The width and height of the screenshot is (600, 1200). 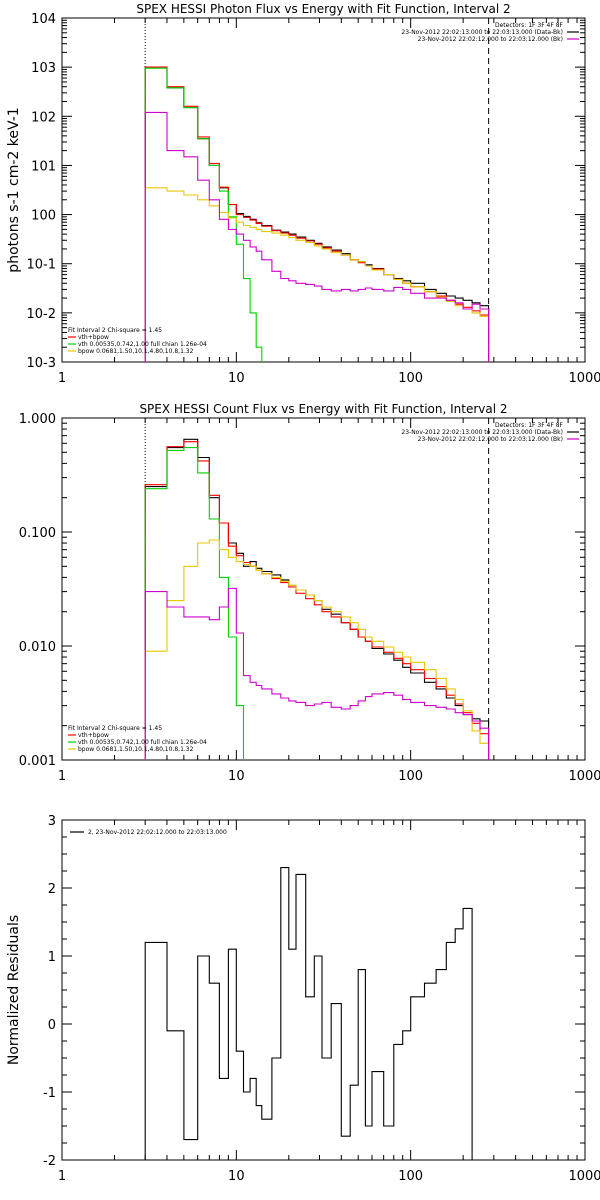 I want to click on y-tick-label: 102, so click(x=43, y=117).